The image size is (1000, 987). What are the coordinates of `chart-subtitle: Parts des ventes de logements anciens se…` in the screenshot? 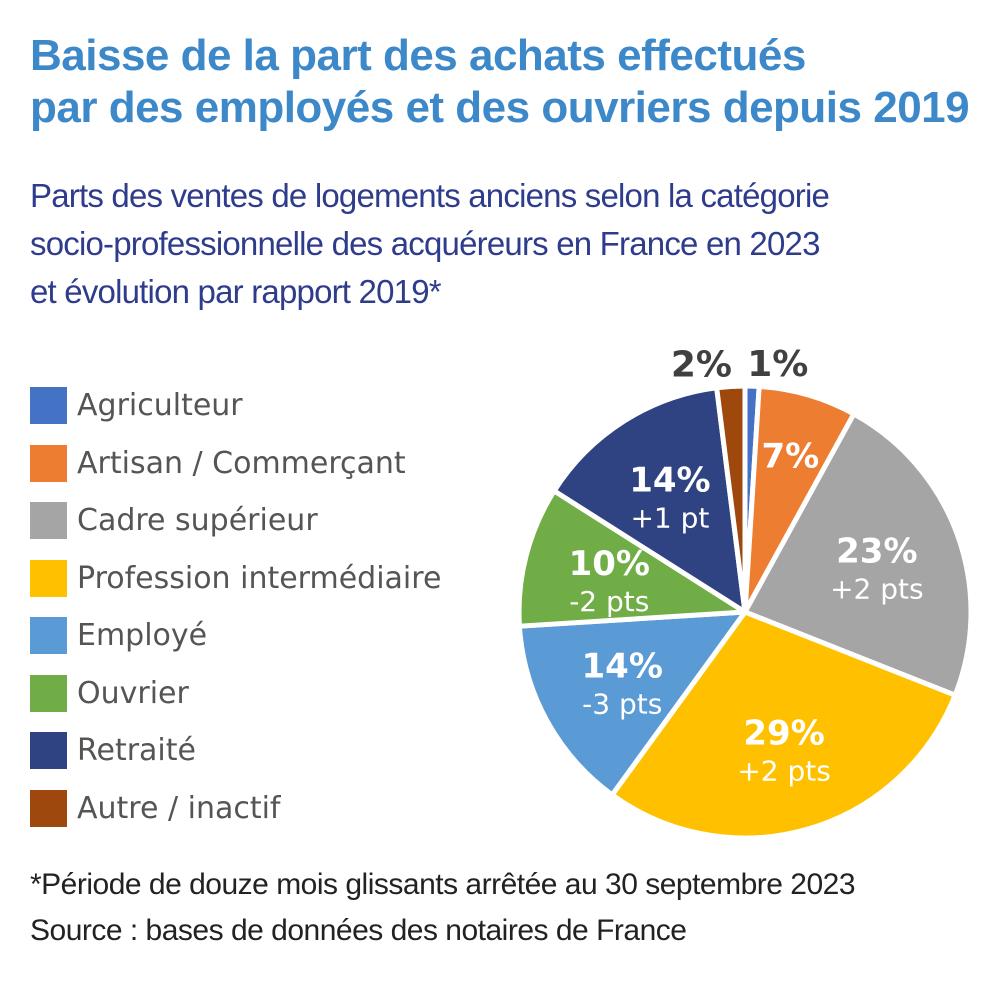 It's located at (510, 244).